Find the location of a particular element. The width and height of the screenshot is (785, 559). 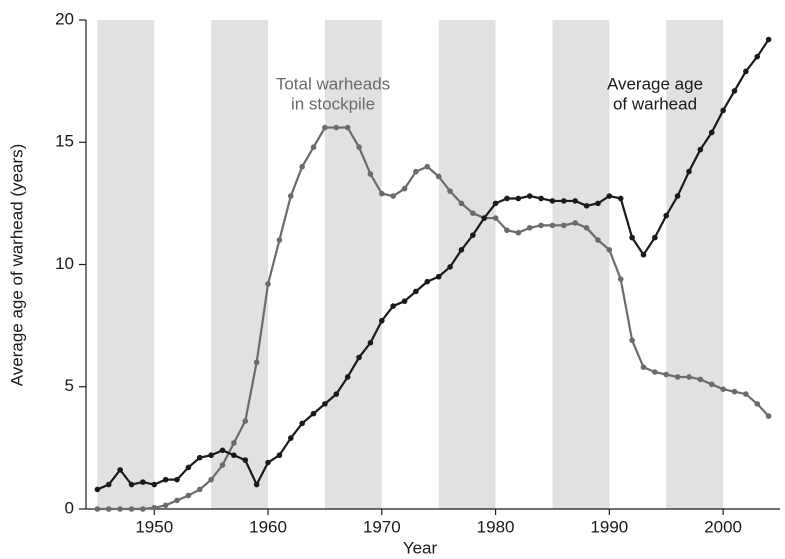

series-label: in stockpile is located at coordinates (333, 103).